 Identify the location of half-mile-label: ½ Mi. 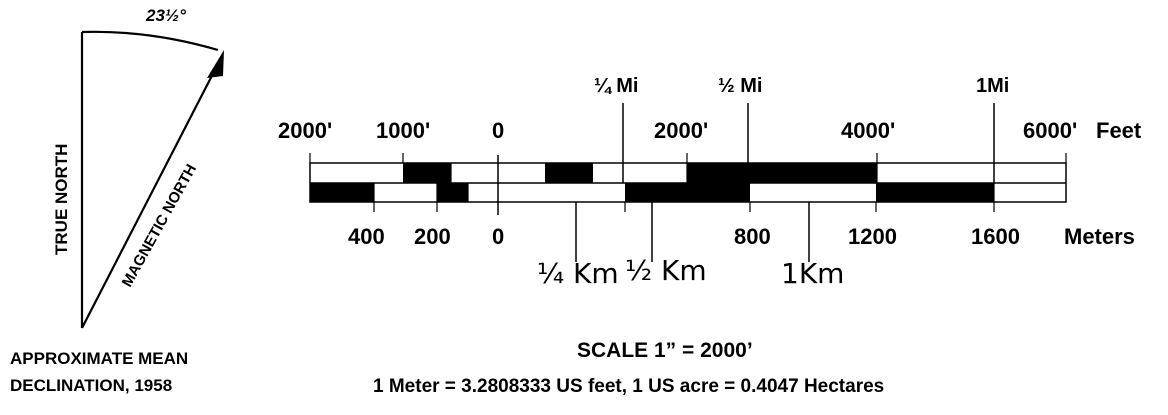
(740, 86).